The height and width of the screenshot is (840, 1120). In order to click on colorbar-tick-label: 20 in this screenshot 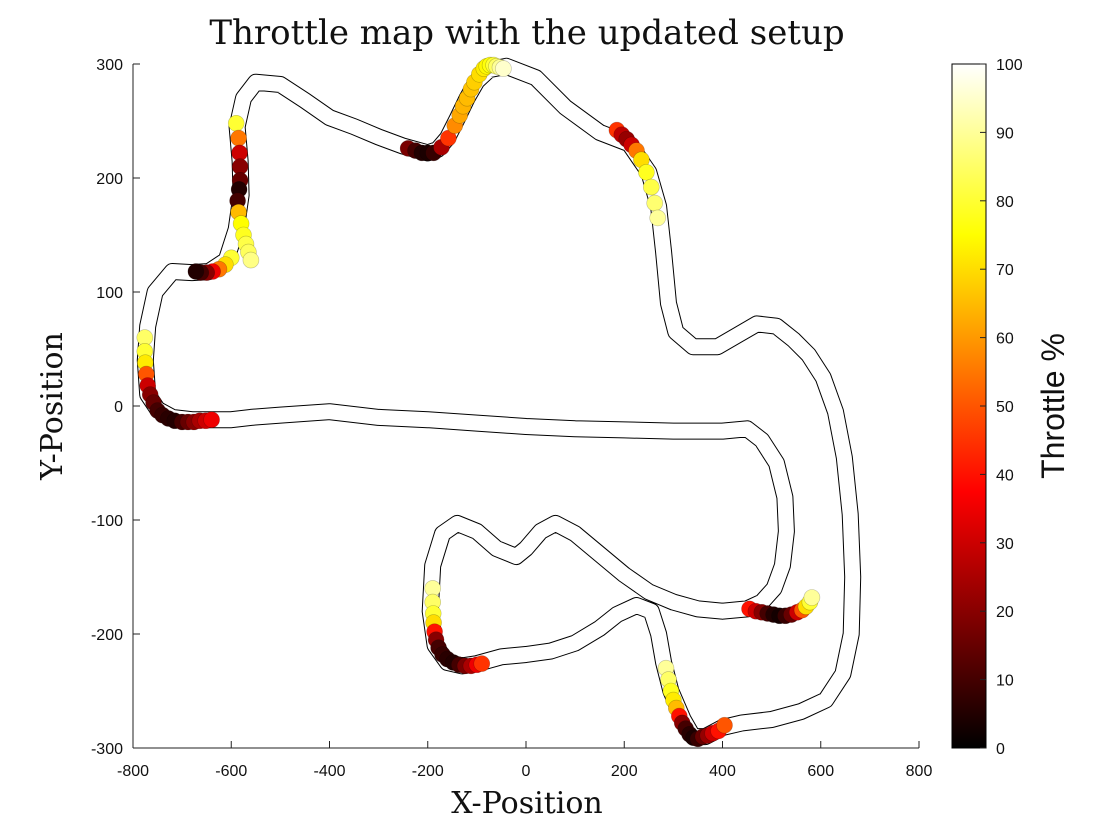, I will do `click(1005, 612)`.